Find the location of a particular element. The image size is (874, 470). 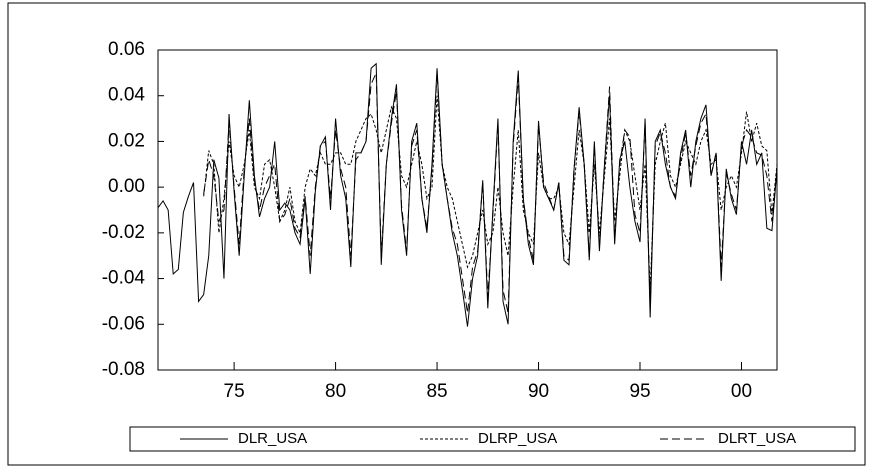

x-tick-label: 95 is located at coordinates (639, 391).